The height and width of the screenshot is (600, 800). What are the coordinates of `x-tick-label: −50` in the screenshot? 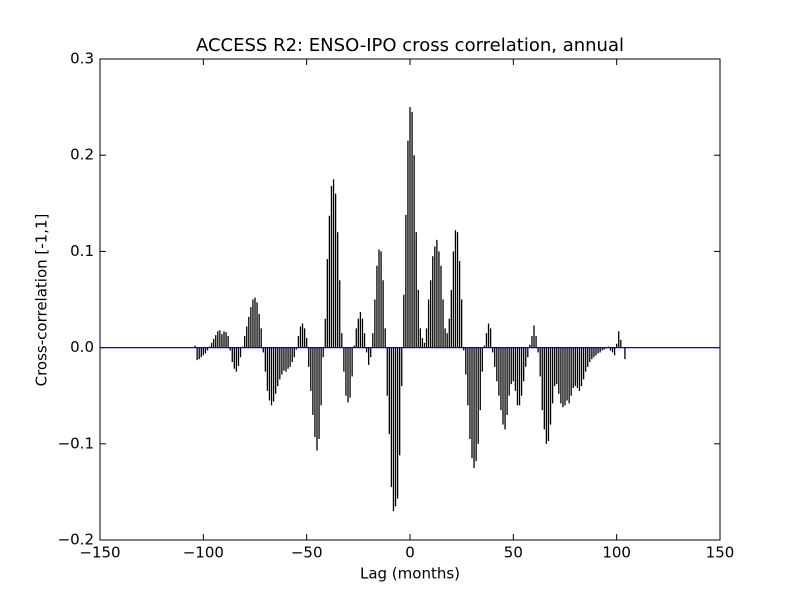 It's located at (307, 553).